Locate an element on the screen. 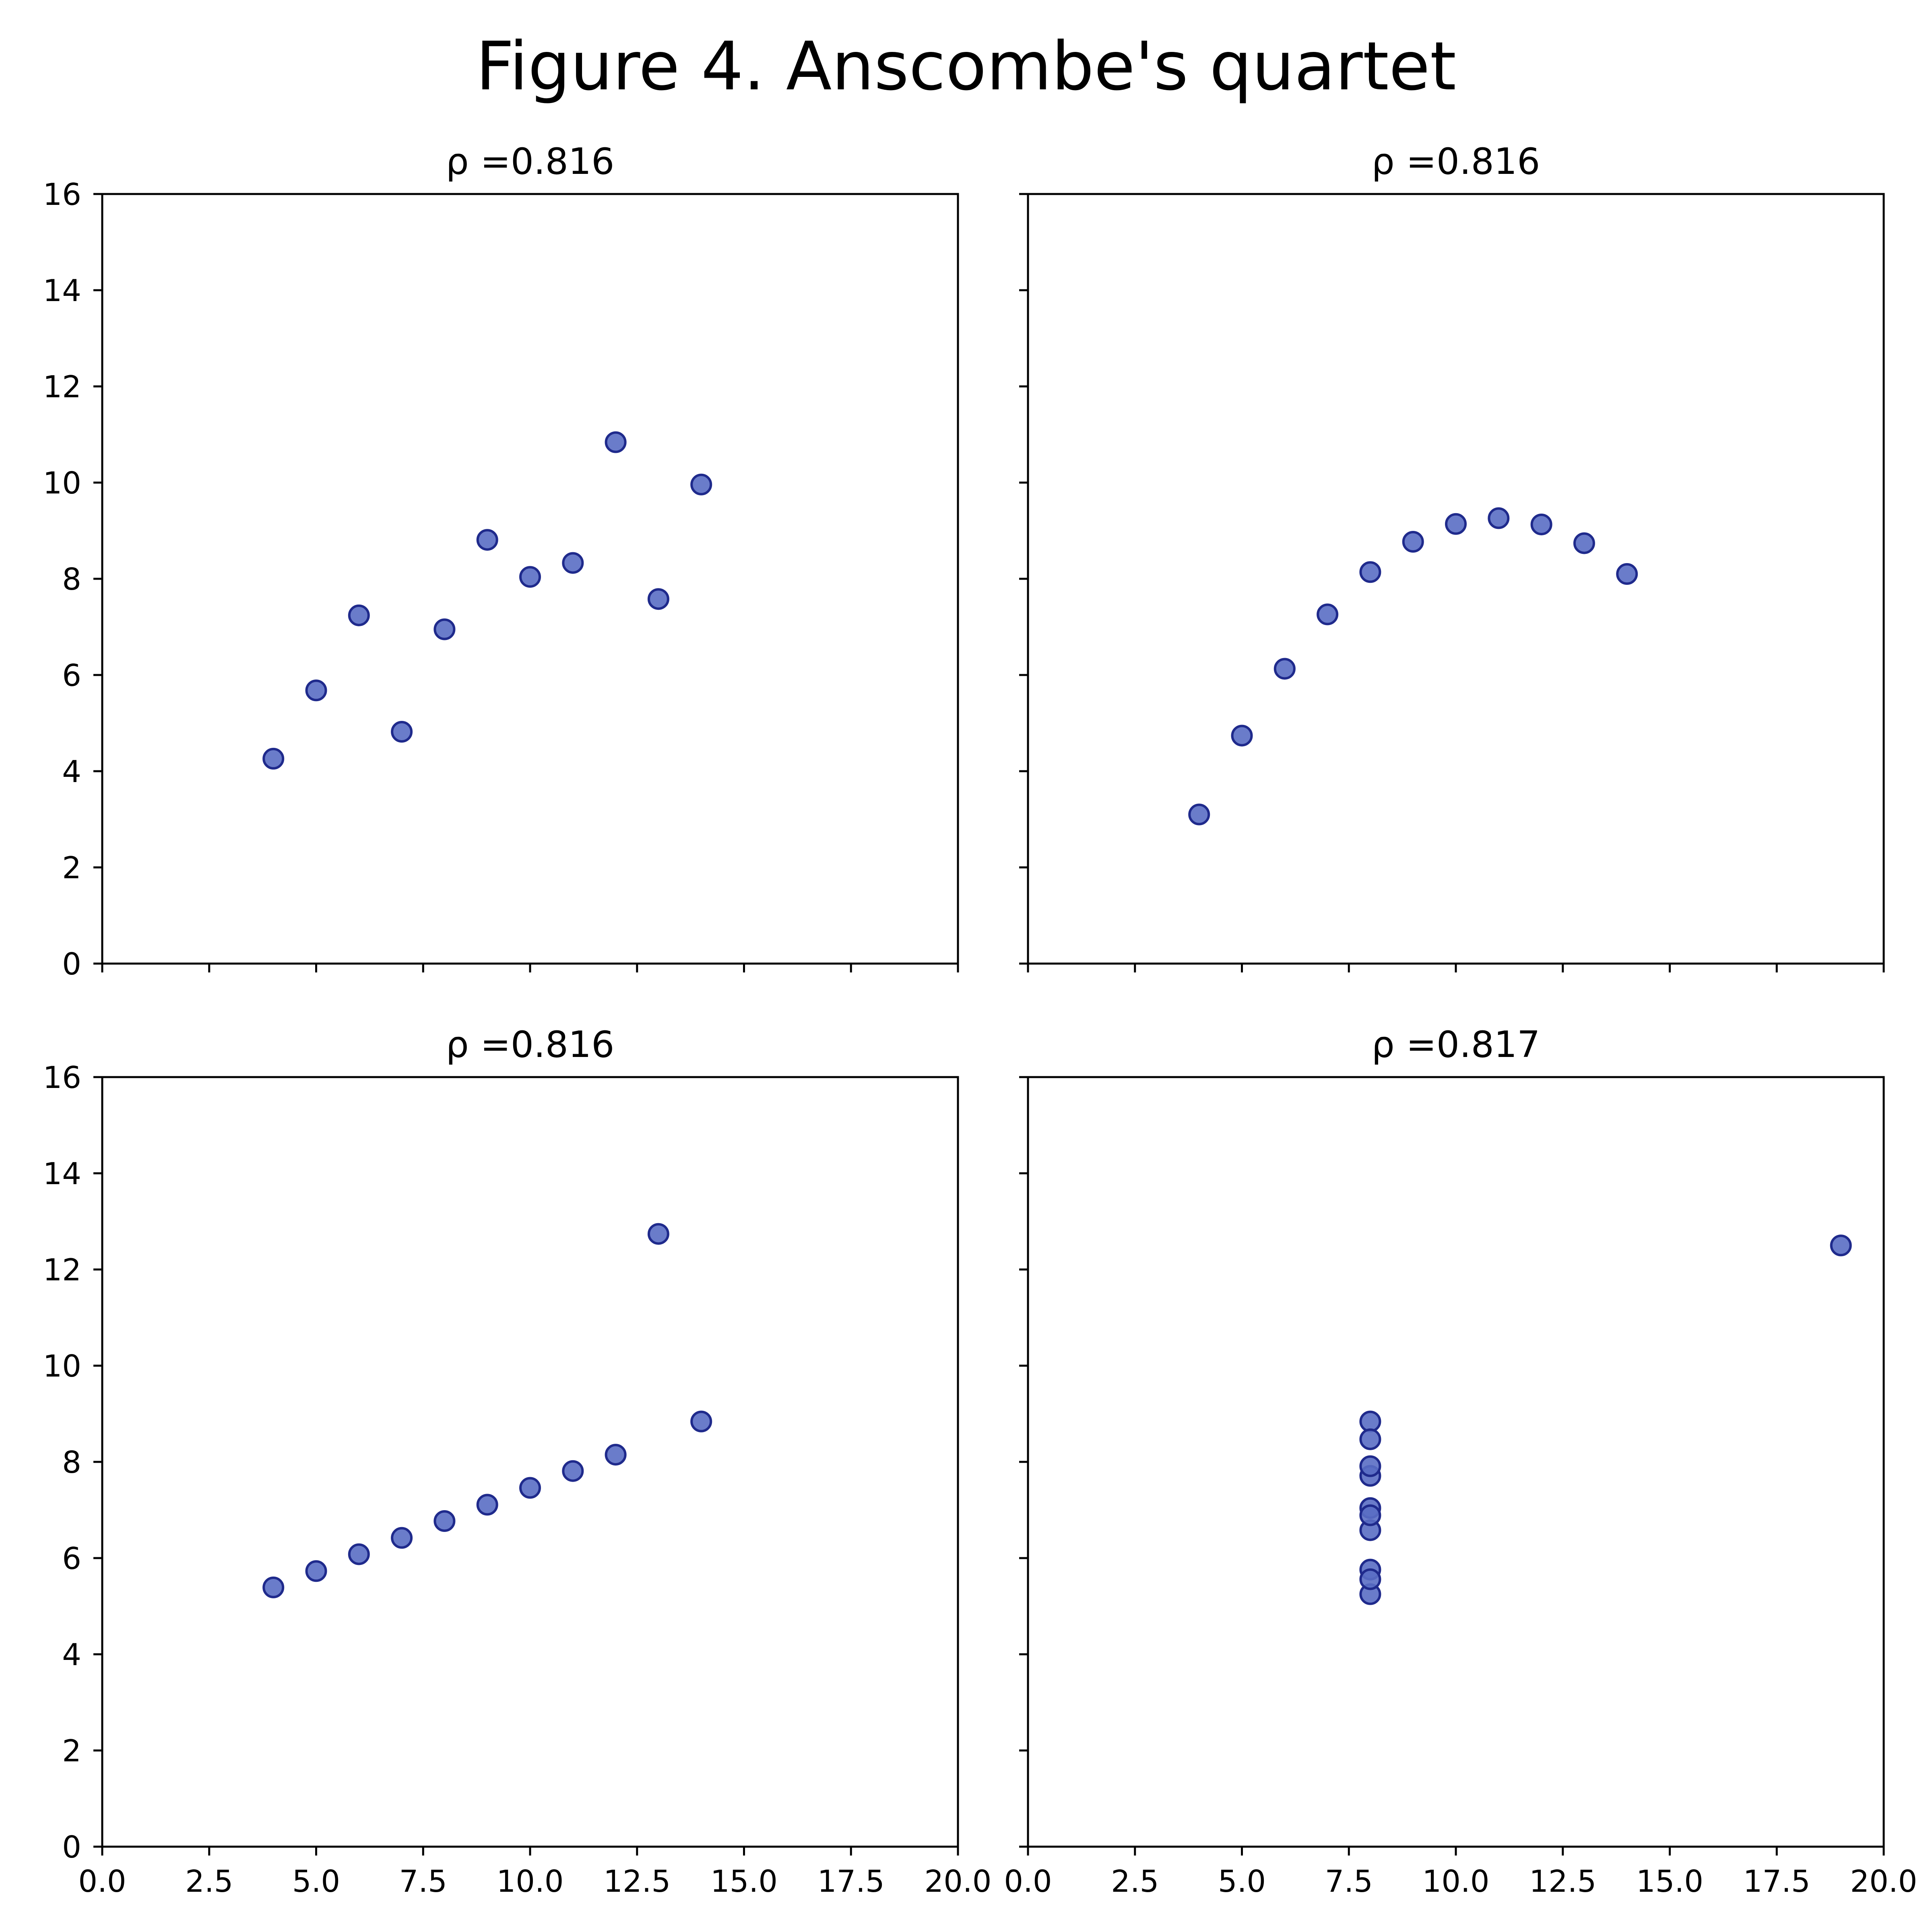  panel-title: ρ =0.817 is located at coordinates (1456, 1045).